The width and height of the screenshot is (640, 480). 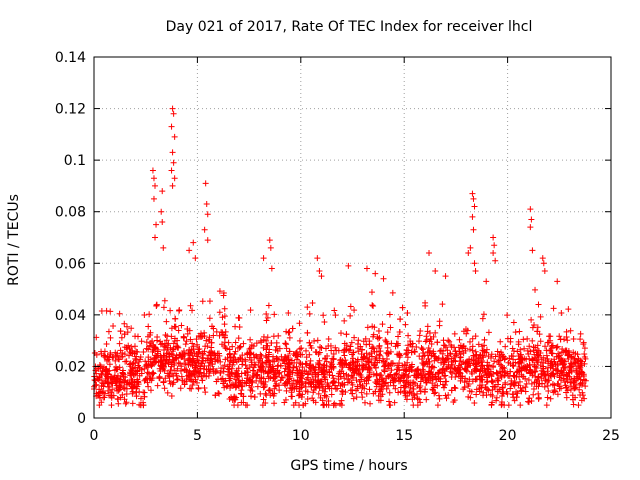 What do you see at coordinates (70, 58) in the screenshot?
I see `y-tick-label: 0.14` at bounding box center [70, 58].